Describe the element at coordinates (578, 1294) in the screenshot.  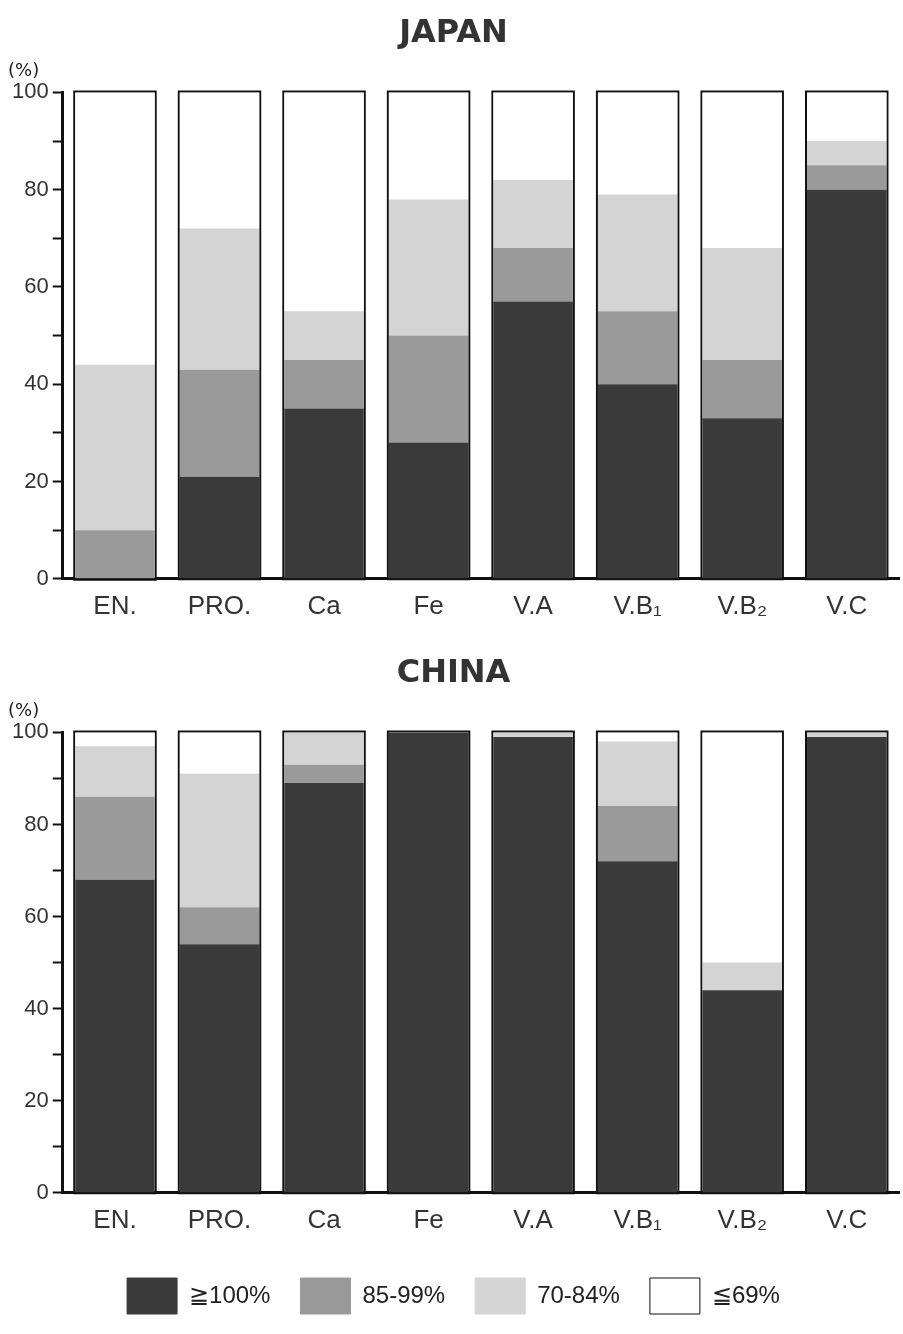
I see `legend-label: 70-84%` at that location.